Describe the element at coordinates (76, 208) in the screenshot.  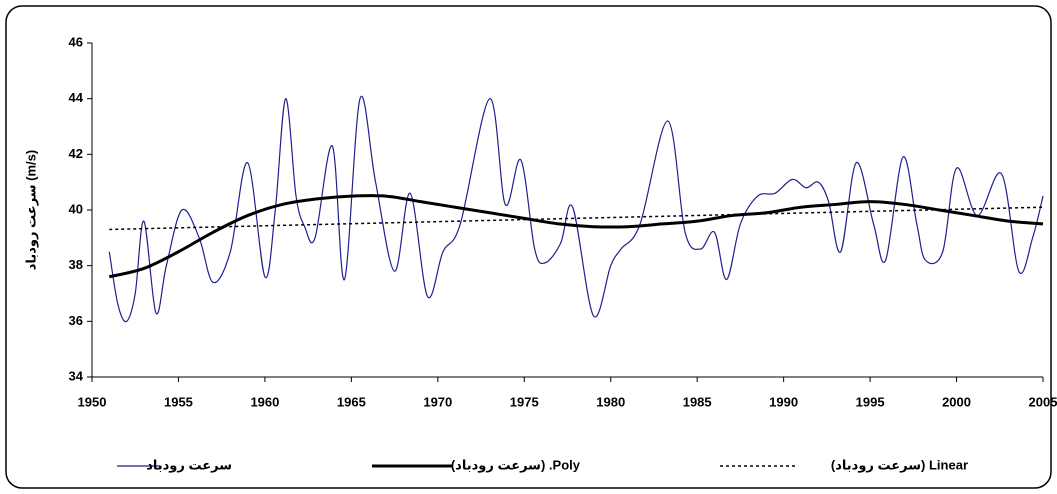
I see `y-tick-label: 40` at that location.